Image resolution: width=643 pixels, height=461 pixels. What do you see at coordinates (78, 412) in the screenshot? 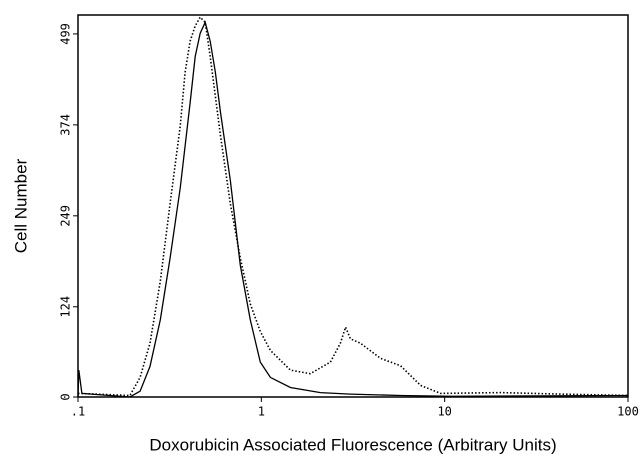
I see `x-tick-label: .1` at bounding box center [78, 412].